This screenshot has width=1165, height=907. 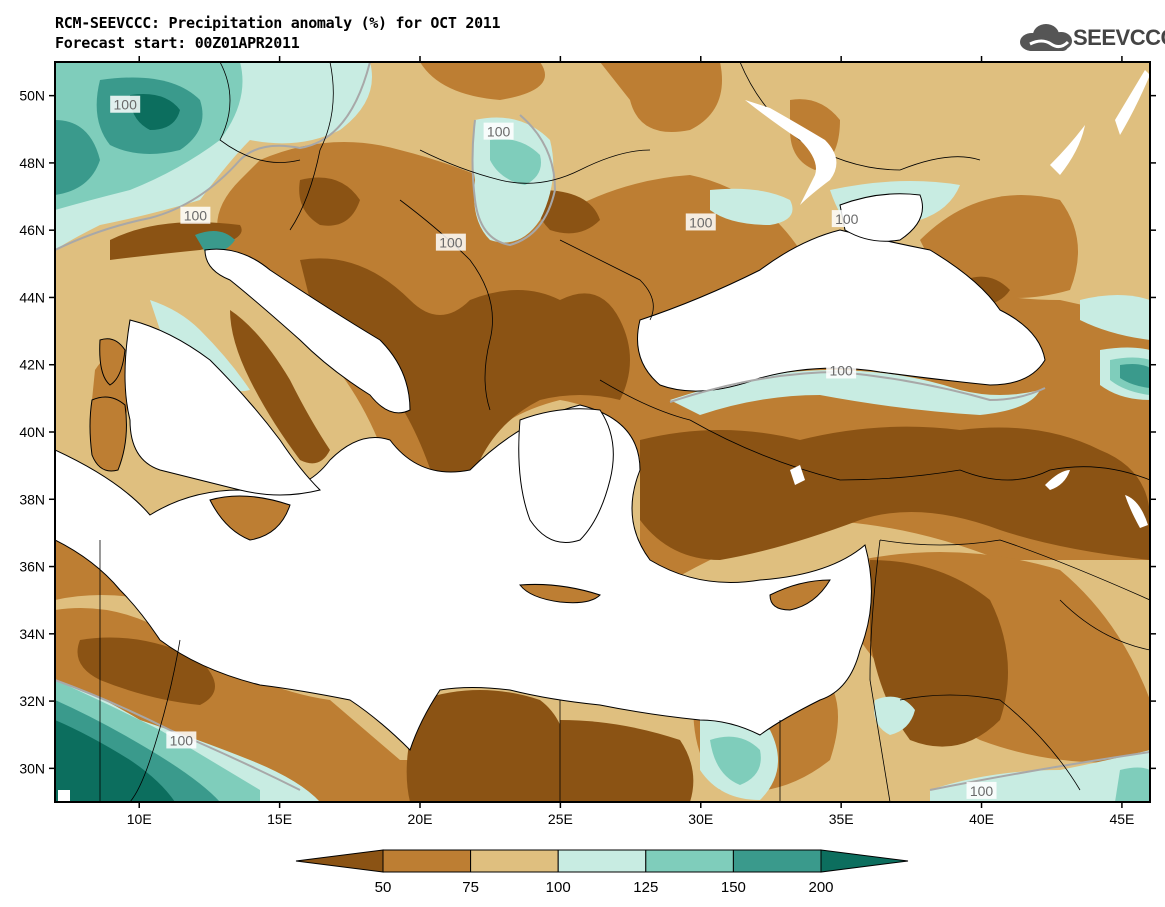 I want to click on legend-level-label: 125, so click(x=645, y=887).